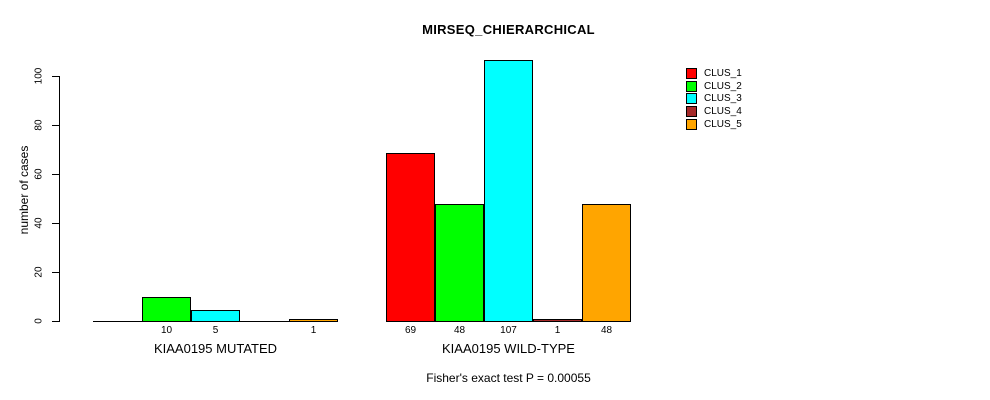 This screenshot has height=400, width=990. What do you see at coordinates (39, 223) in the screenshot?
I see `y-axis-tick-label: 40` at bounding box center [39, 223].